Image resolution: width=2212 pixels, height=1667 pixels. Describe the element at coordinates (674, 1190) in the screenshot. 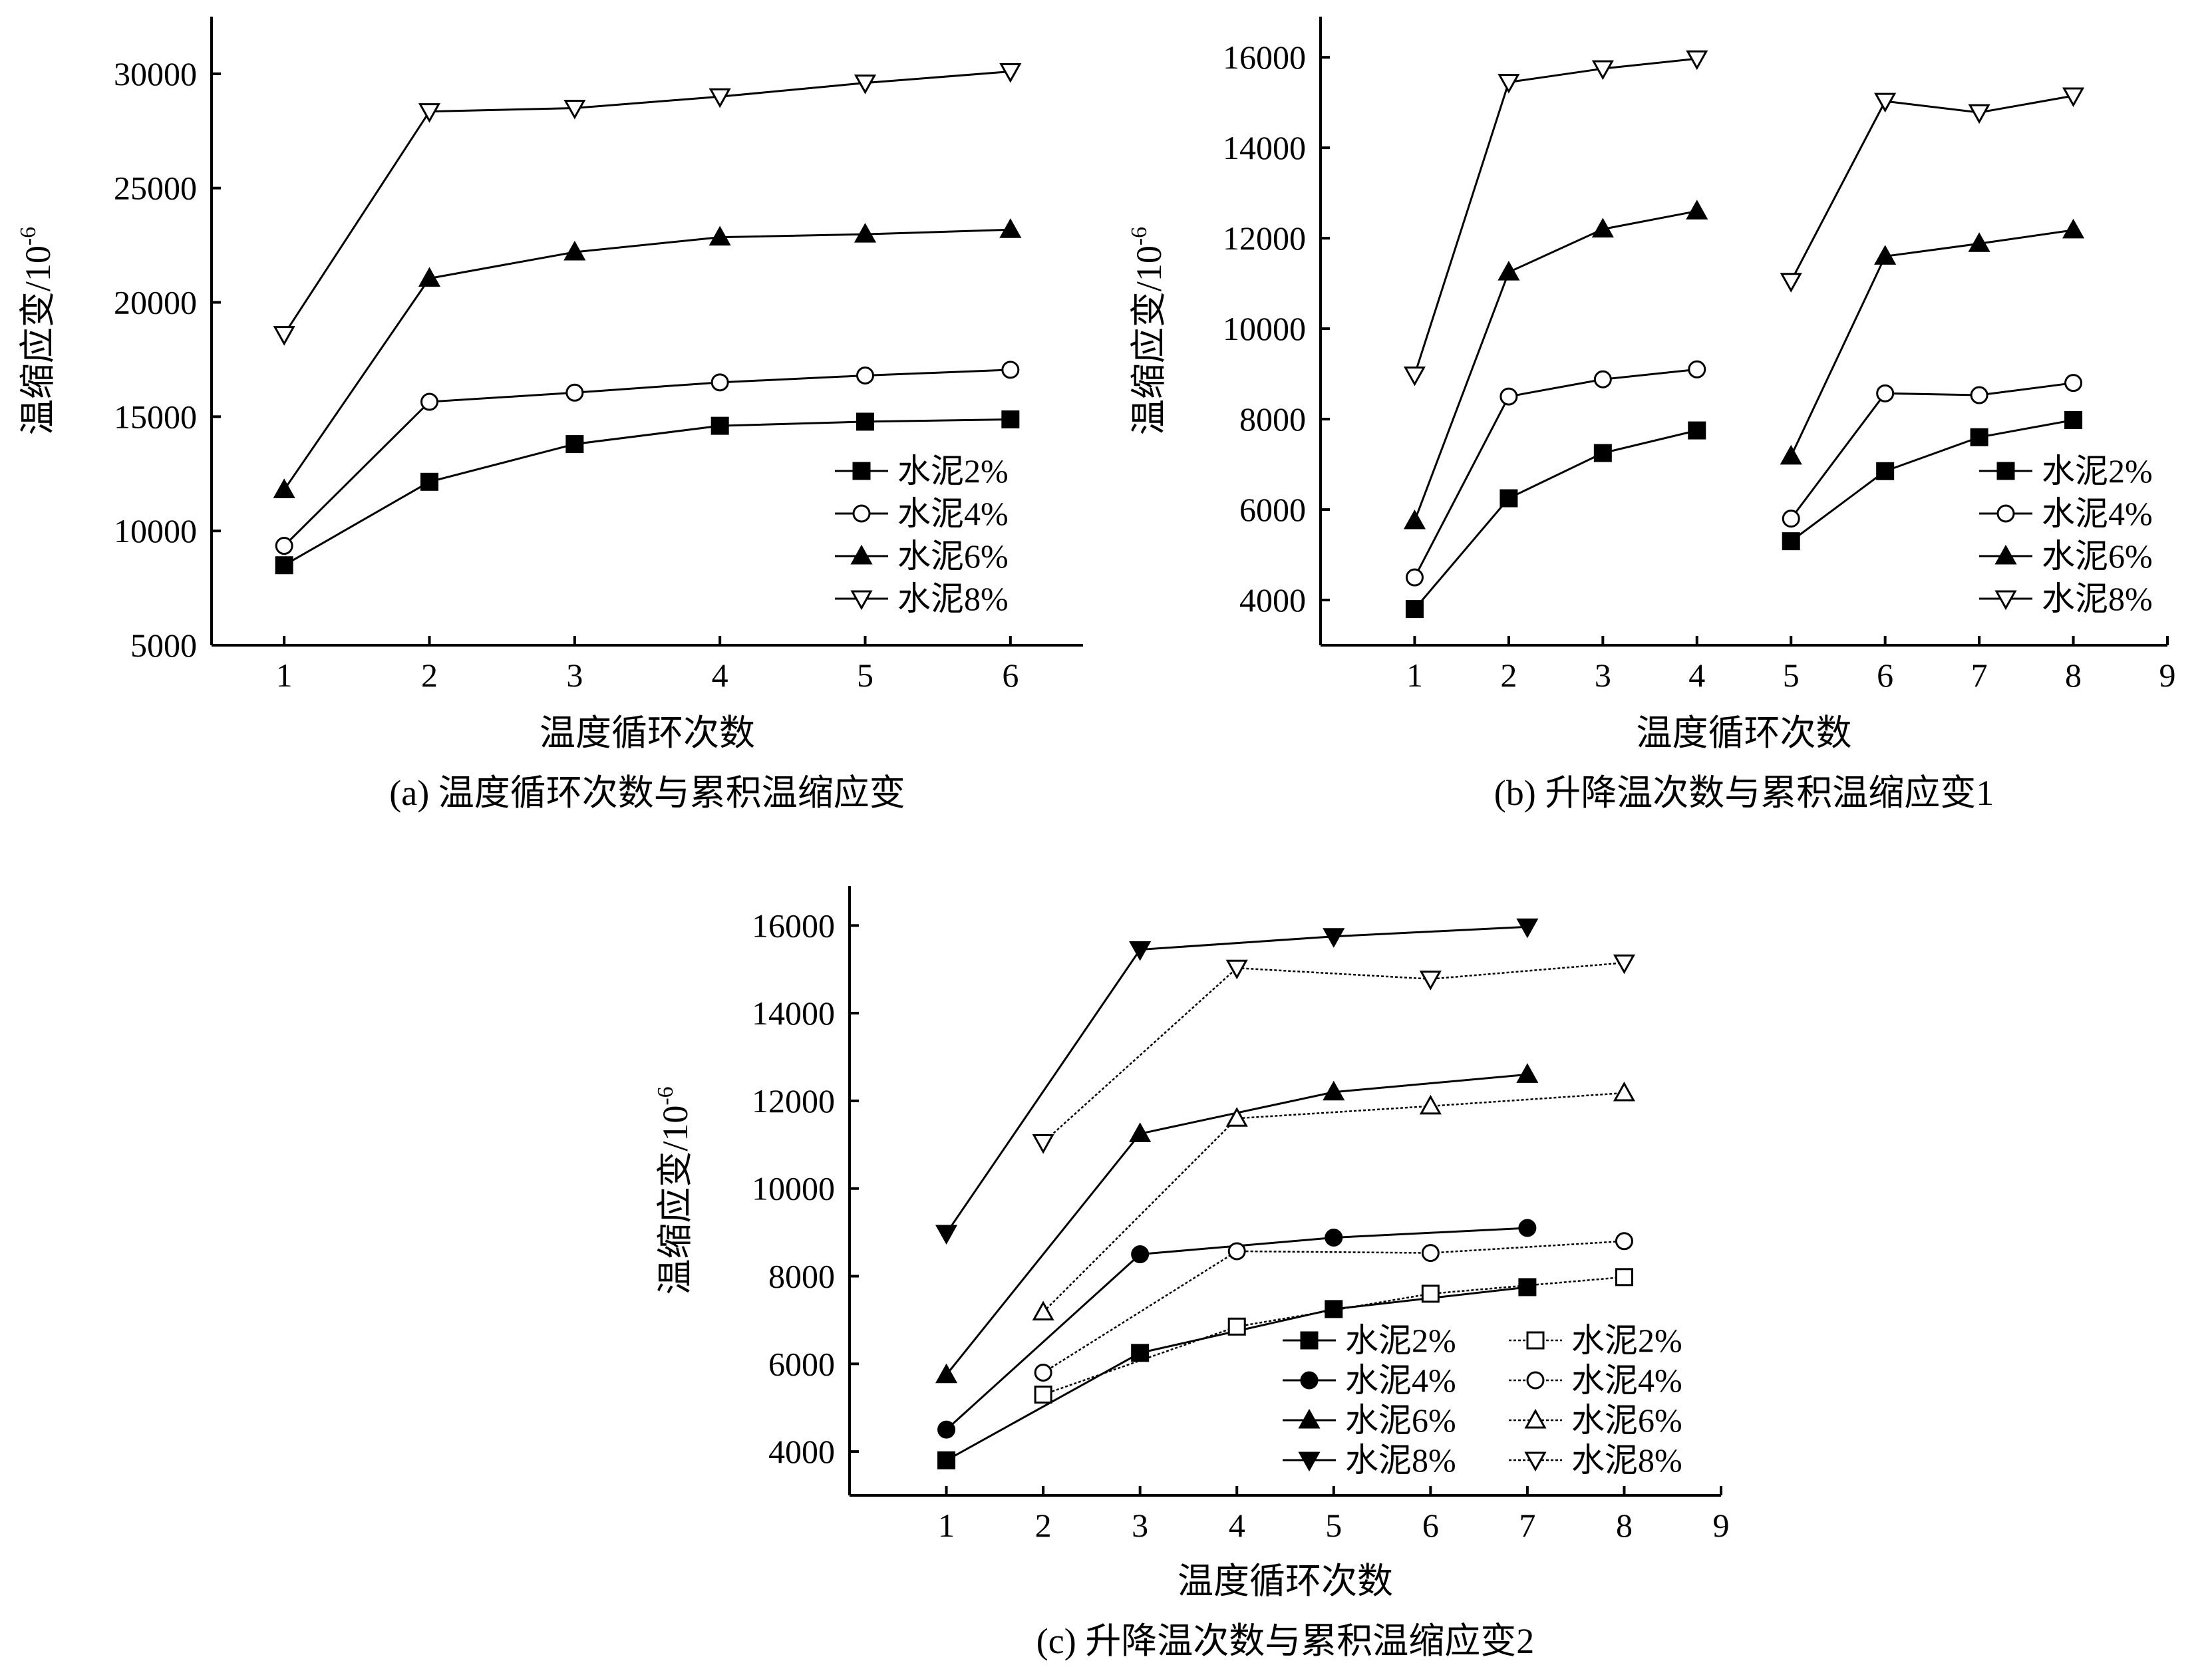

I see `y-axis-title: 温缩应变/10-6` at that location.